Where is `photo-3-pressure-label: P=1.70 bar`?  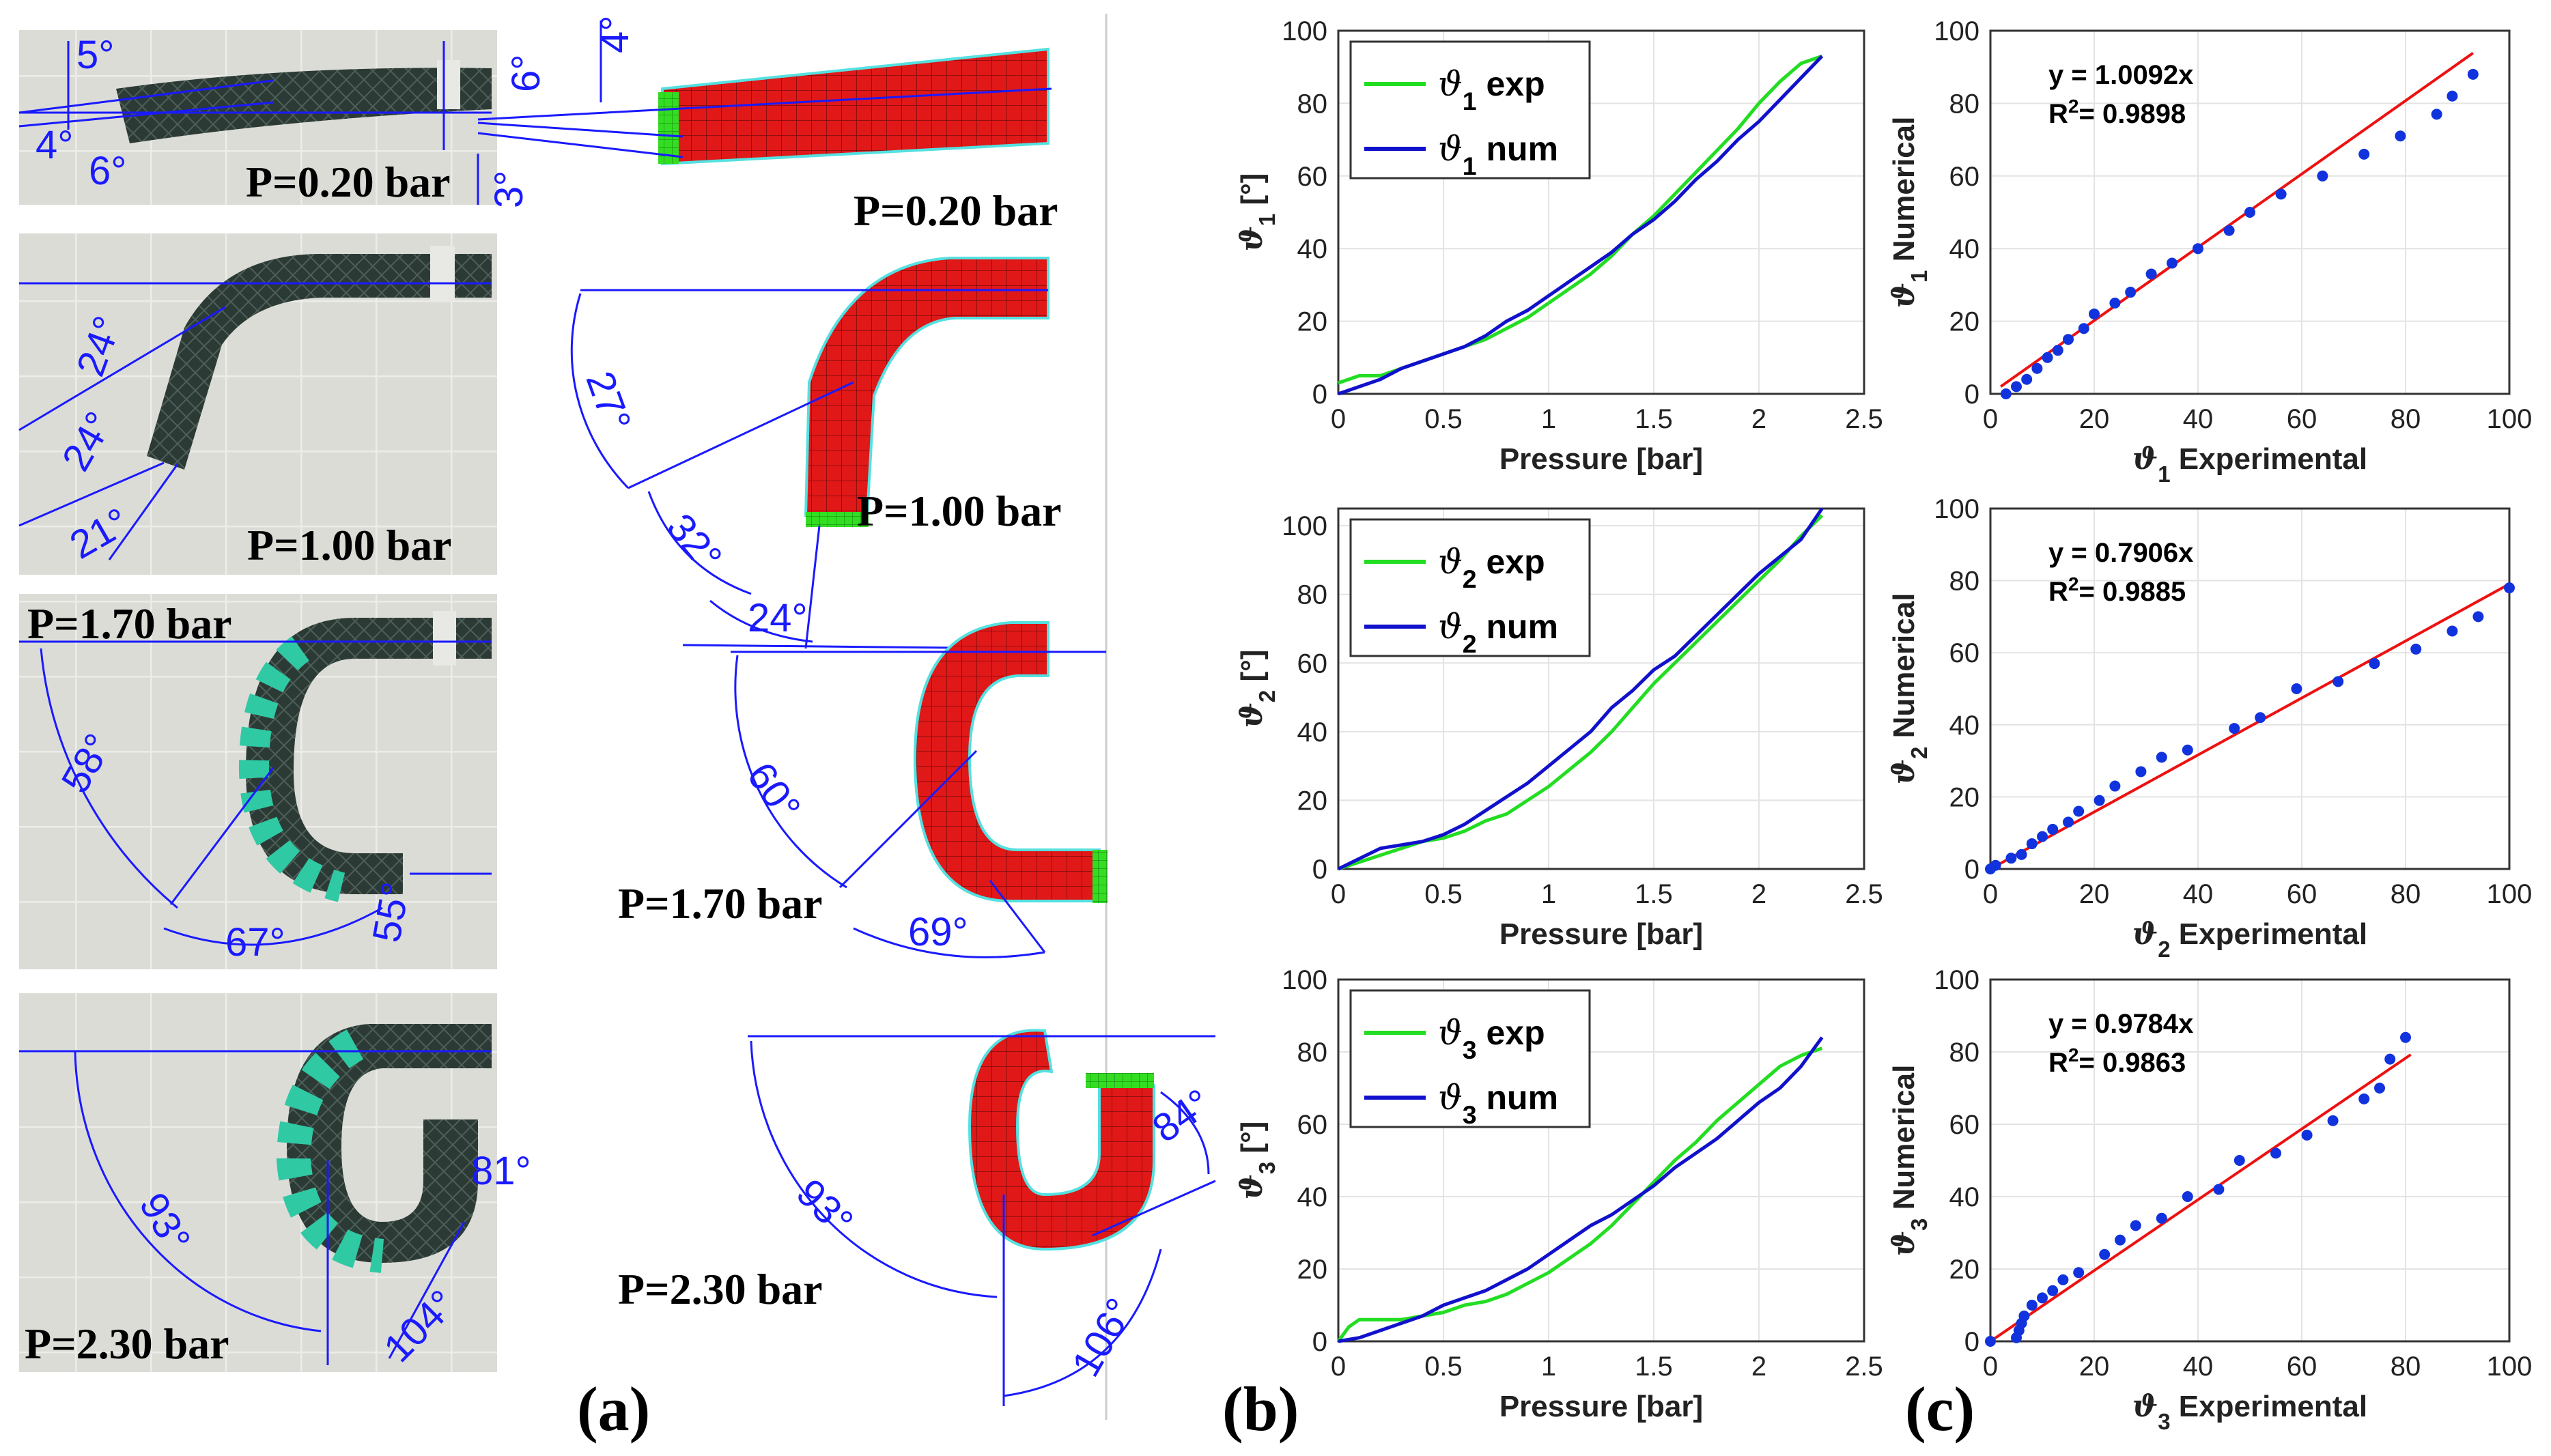 photo-3-pressure-label: P=1.70 bar is located at coordinates (129, 623).